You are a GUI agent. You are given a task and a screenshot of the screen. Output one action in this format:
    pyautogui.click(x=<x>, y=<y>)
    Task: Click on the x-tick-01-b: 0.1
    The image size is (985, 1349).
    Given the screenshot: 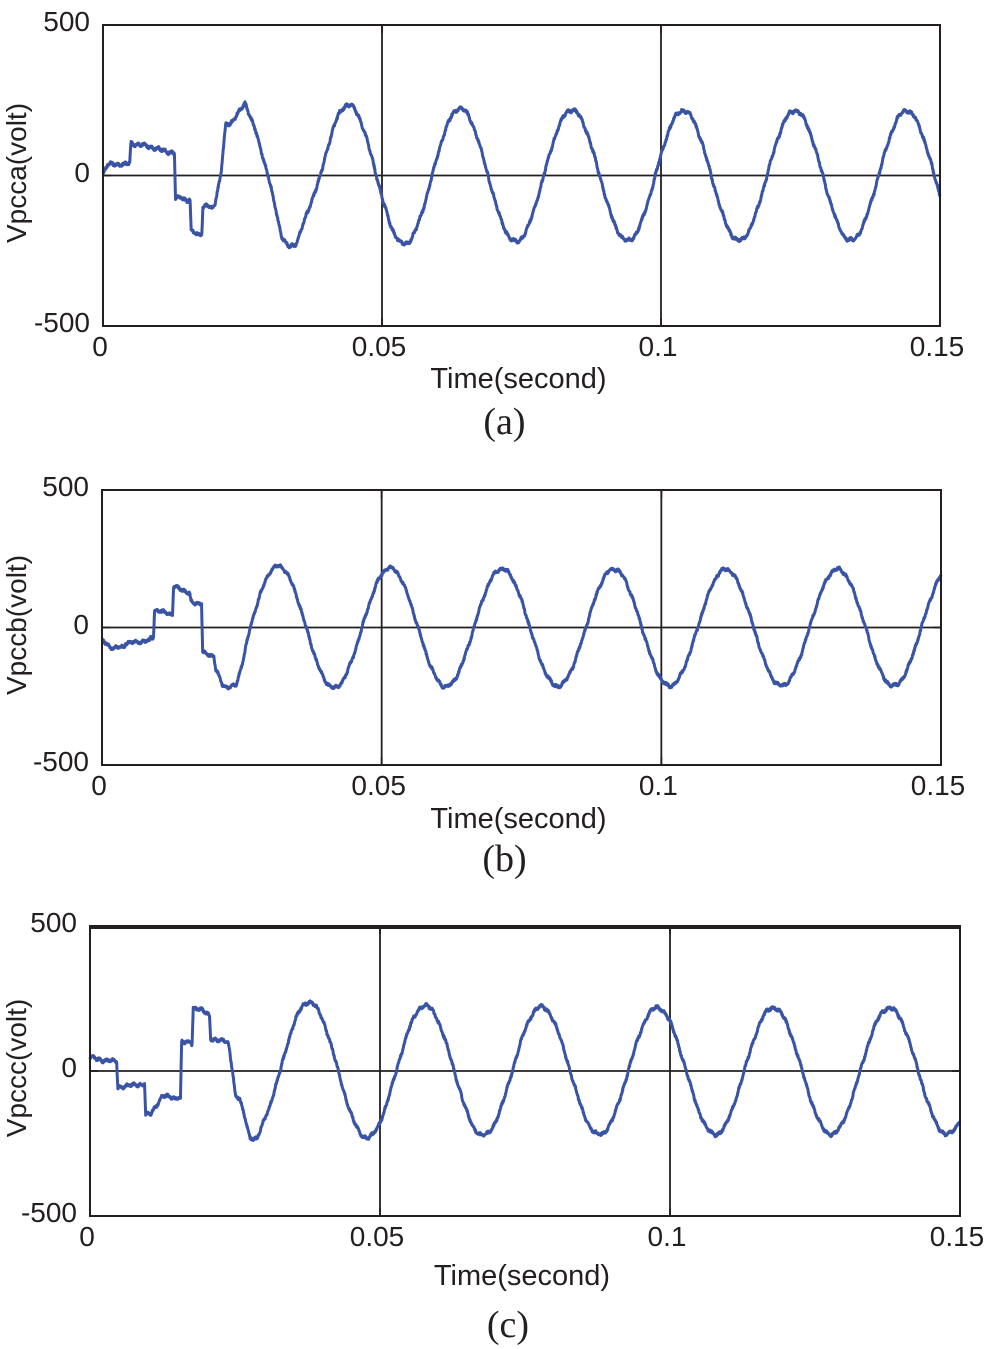 What is the action you would take?
    pyautogui.click(x=658, y=785)
    